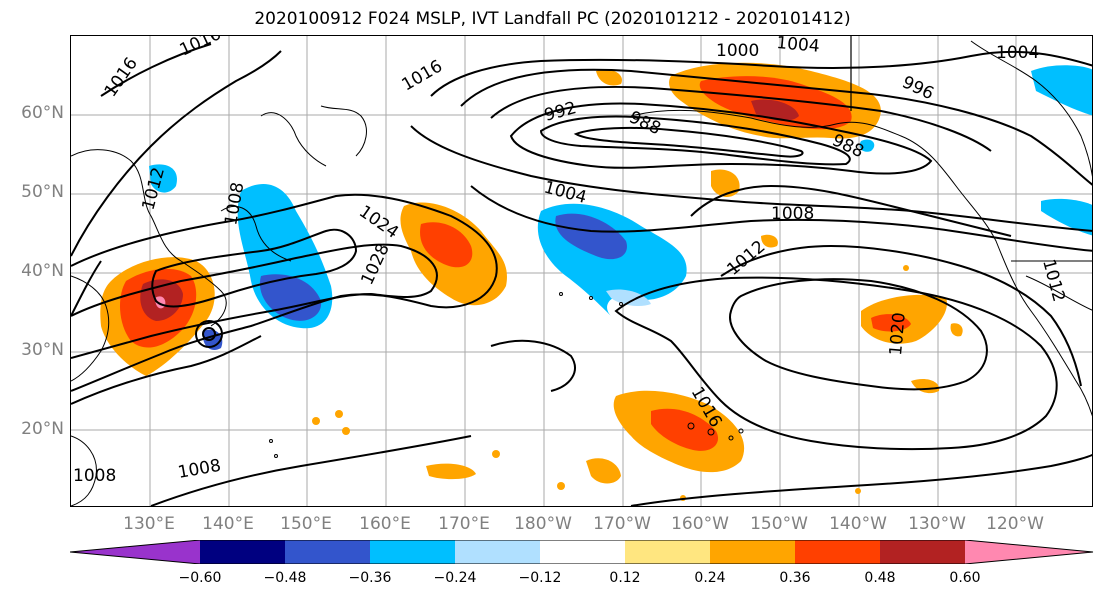 The width and height of the screenshot is (1105, 601). What do you see at coordinates (858, 524) in the screenshot?
I see `lon-label-140w: 140°W` at bounding box center [858, 524].